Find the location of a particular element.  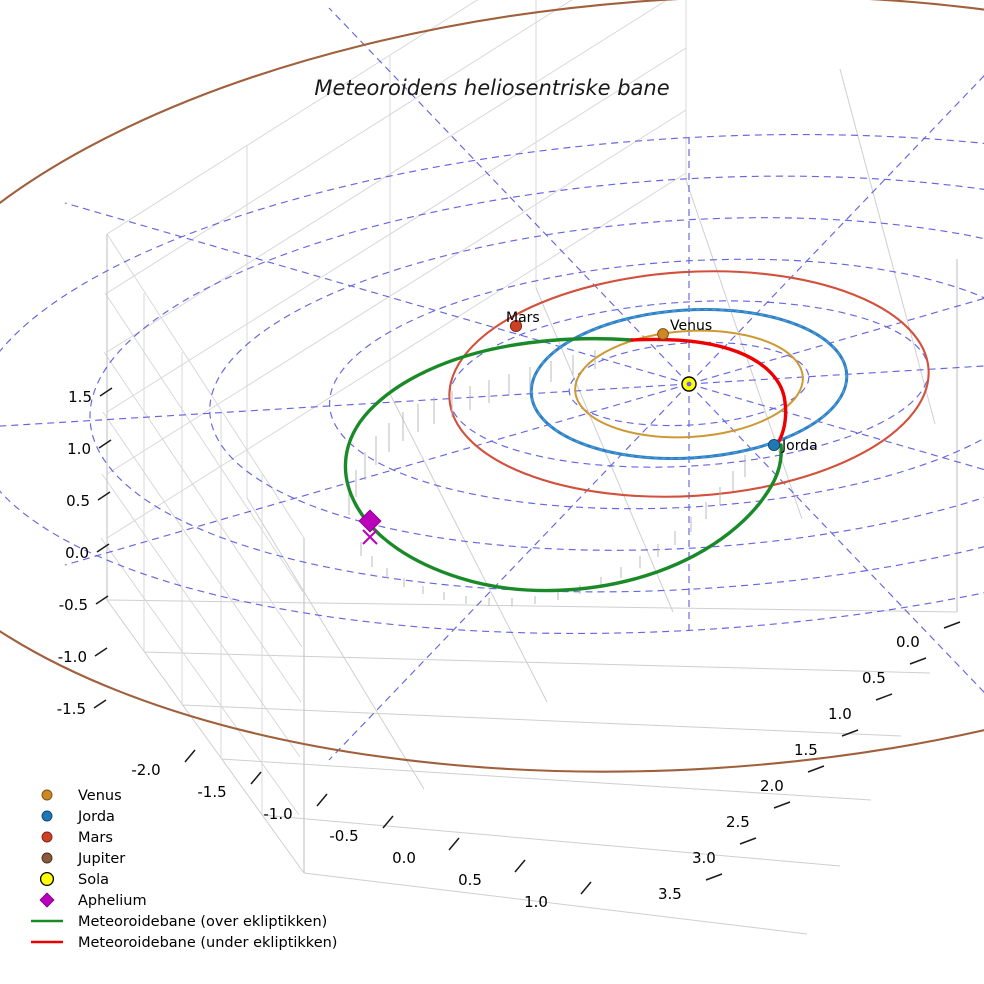

legend-item-over-ecliptic: Meteoroidebane (over ekliptikken) is located at coordinates (179, 922).